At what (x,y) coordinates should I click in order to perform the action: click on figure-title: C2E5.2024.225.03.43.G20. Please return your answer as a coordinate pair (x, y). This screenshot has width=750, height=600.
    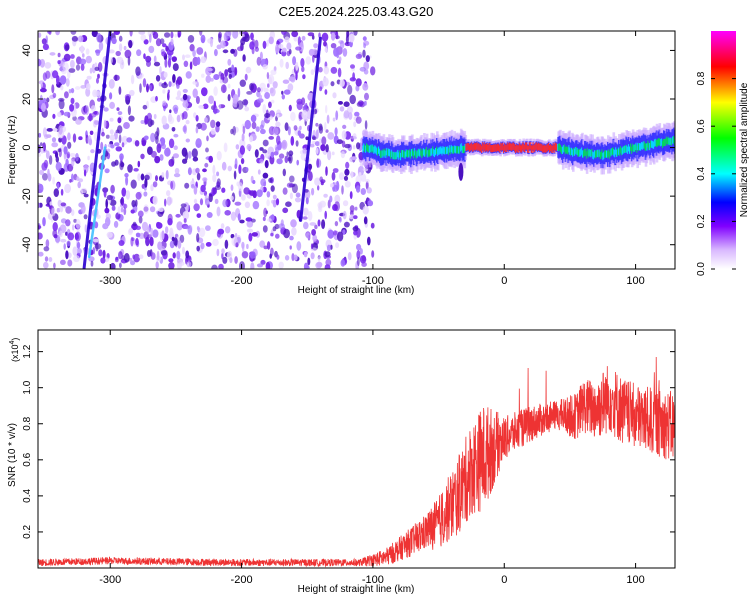
    Looking at the image, I should click on (356, 11).